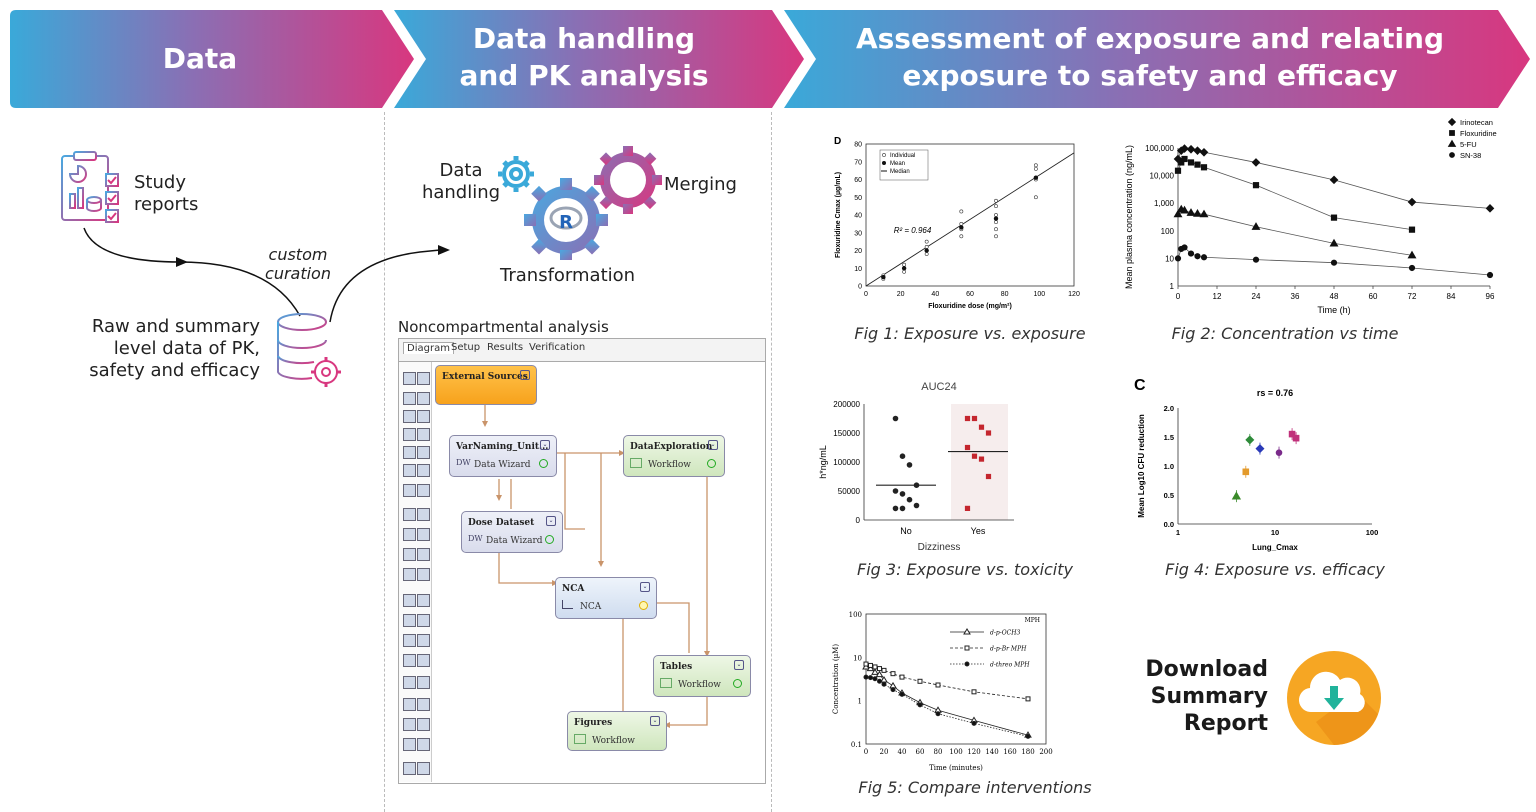 The height and width of the screenshot is (812, 1536). What do you see at coordinates (466, 347) in the screenshot?
I see `tab-setup: Setup` at bounding box center [466, 347].